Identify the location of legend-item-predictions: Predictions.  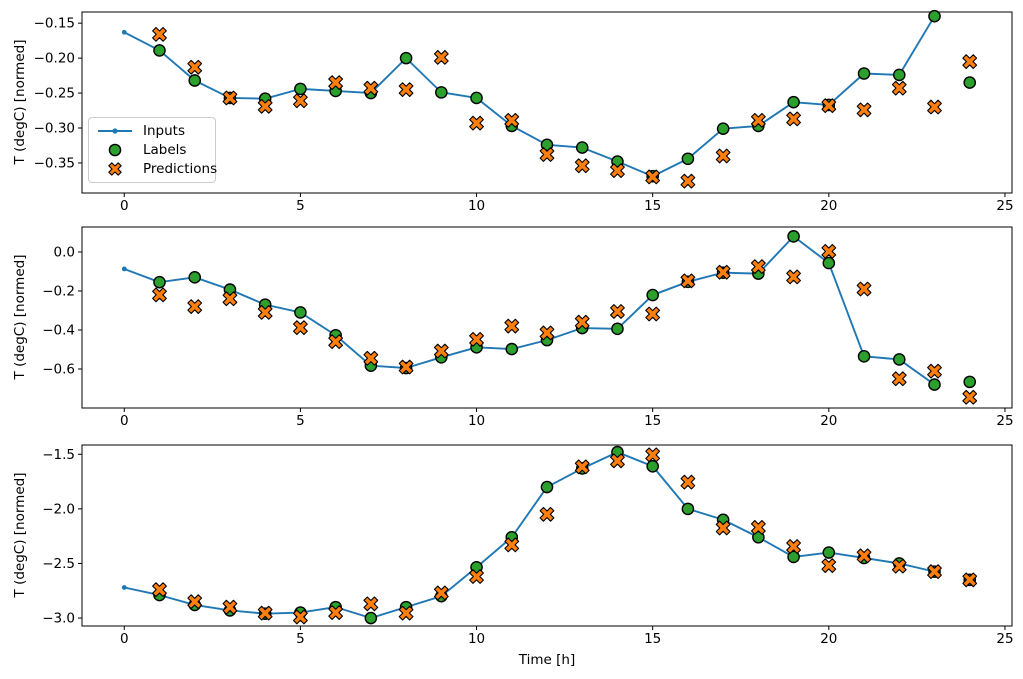
(156, 169).